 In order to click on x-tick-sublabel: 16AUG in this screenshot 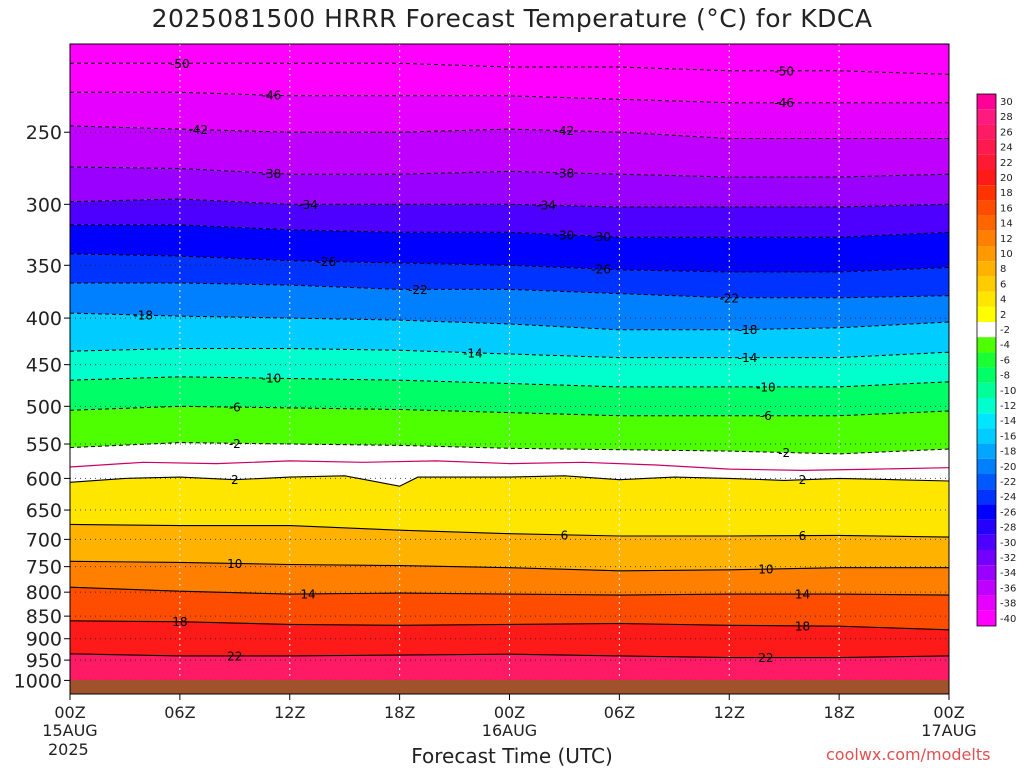, I will do `click(509, 730)`.